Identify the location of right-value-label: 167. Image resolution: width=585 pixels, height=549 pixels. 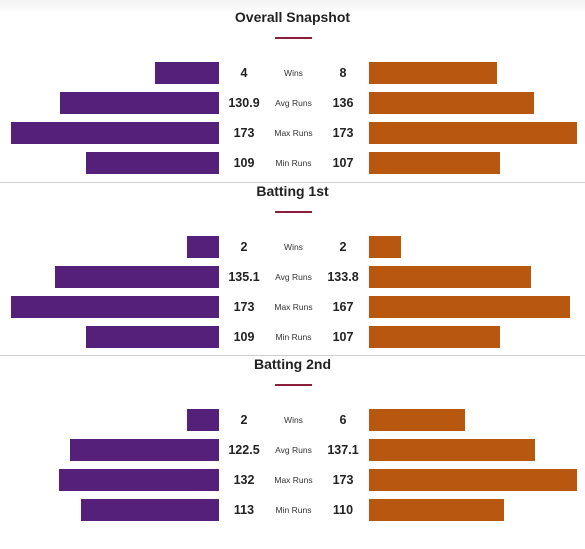
(343, 307).